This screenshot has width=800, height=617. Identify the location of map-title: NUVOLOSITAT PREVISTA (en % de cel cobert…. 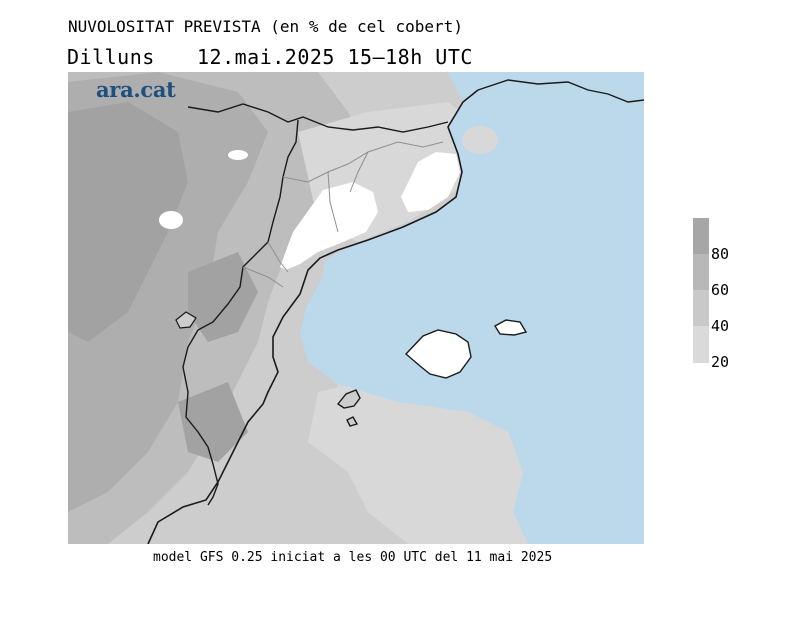
(265, 26).